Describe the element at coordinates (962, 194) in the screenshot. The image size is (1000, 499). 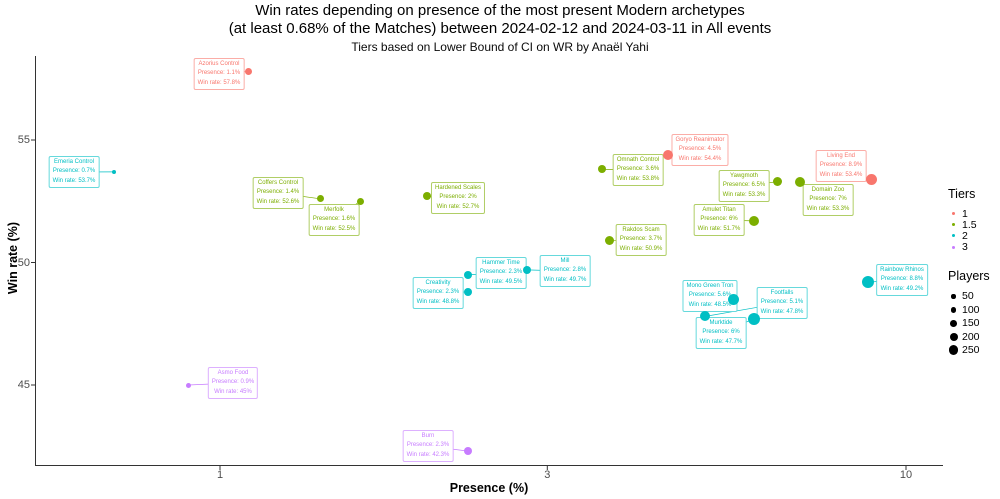
I see `legend-tiers-title: Tiers` at that location.